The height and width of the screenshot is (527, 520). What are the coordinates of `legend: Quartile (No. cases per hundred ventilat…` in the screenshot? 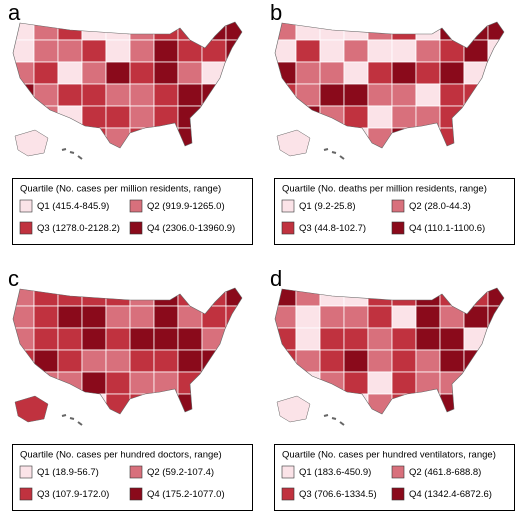 It's located at (394, 477).